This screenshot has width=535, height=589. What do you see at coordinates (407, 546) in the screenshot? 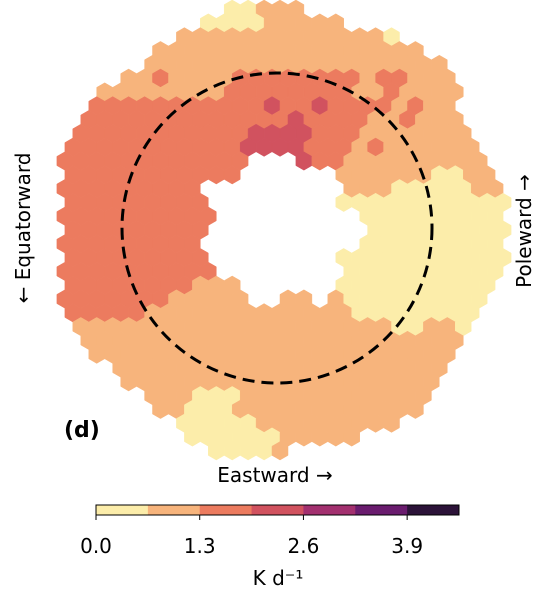
I see `colorbar-tick-label: 3.9` at bounding box center [407, 546].